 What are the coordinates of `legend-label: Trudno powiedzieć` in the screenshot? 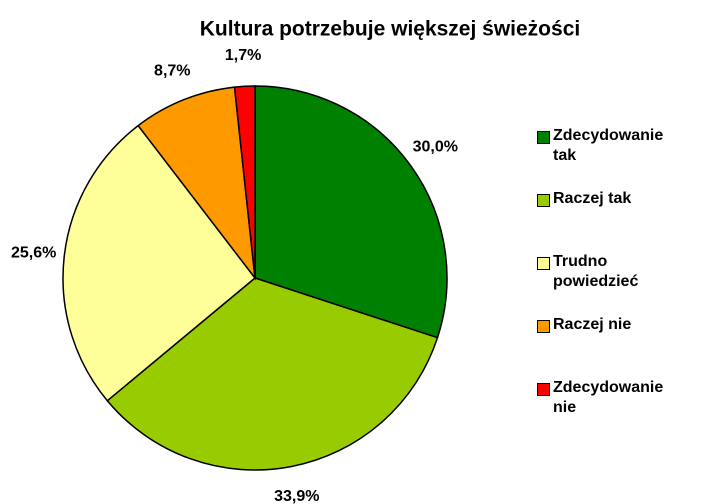 It's located at (596, 271).